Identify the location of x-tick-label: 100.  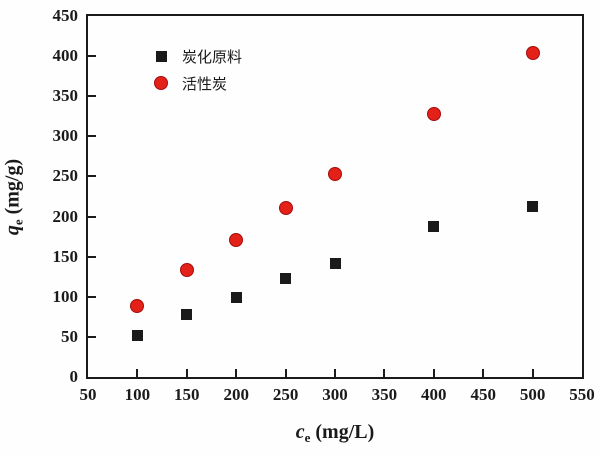
(137, 394).